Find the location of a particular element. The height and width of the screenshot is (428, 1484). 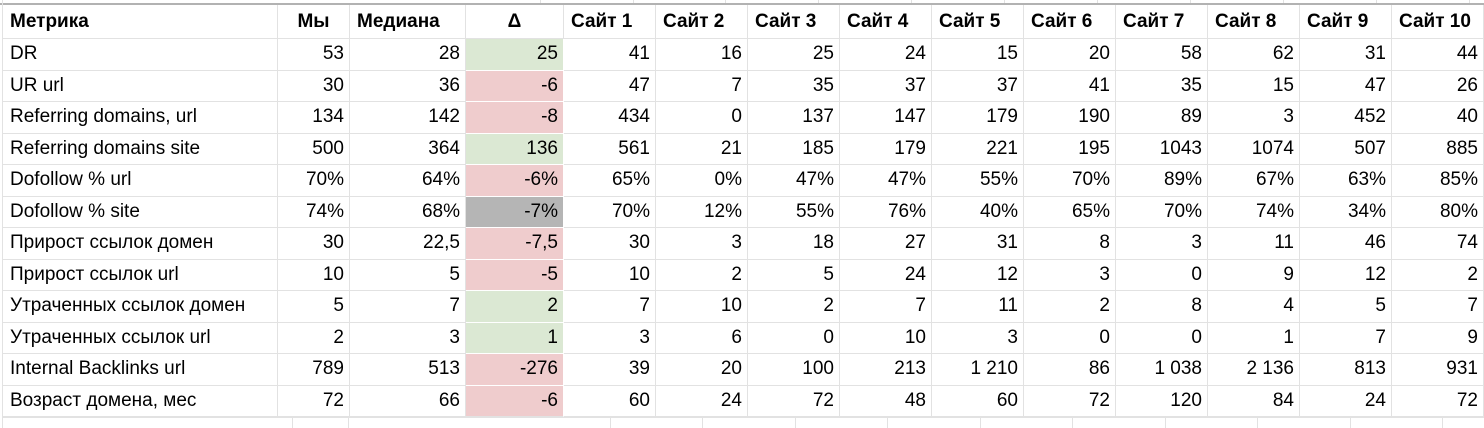

column-header-cell: Медиана is located at coordinates (408, 22).